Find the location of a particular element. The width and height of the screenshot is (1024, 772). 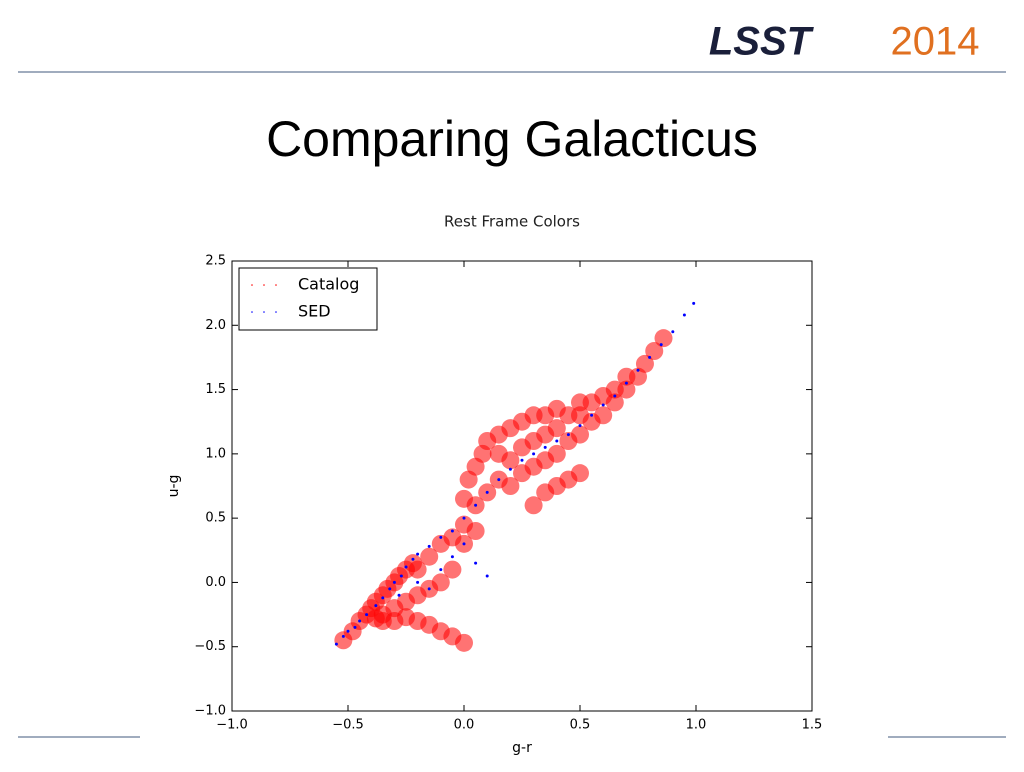

x-tick-label: 0.5 is located at coordinates (580, 725).